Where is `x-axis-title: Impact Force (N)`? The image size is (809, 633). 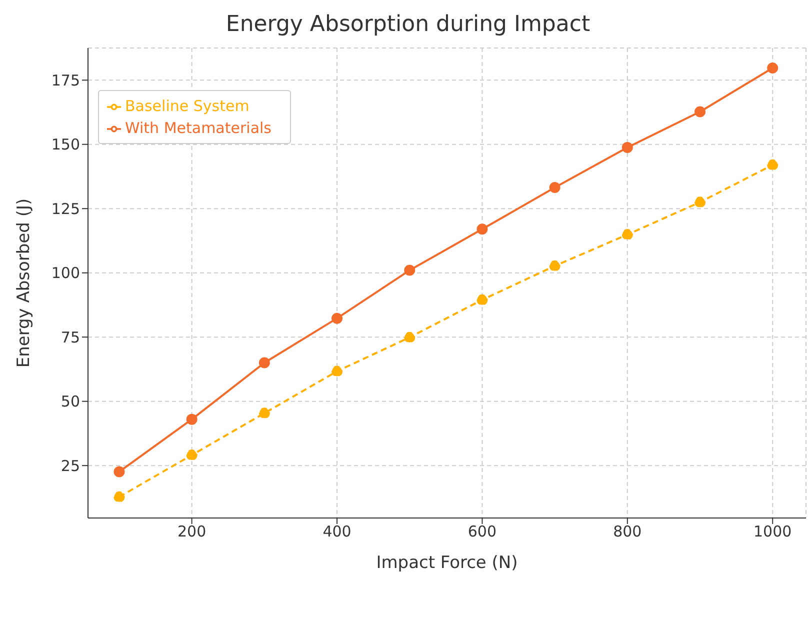 x-axis-title: Impact Force (N) is located at coordinates (447, 563).